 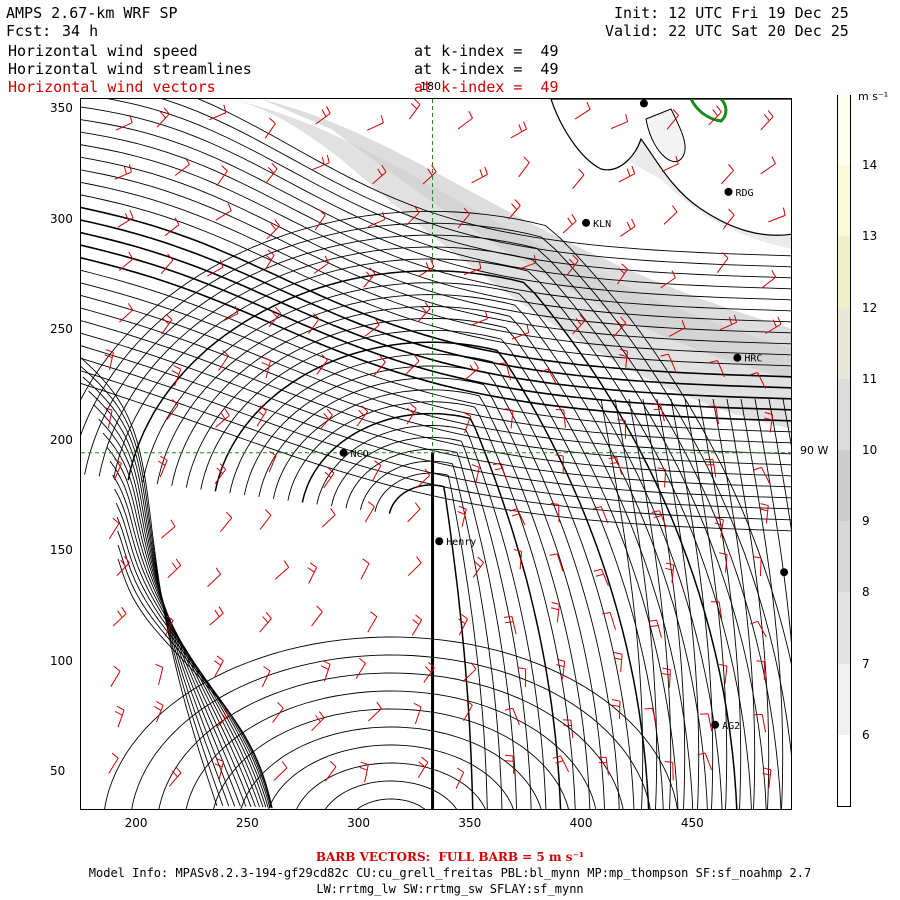 What do you see at coordinates (247, 823) in the screenshot?
I see `x-tick-label: 250` at bounding box center [247, 823].